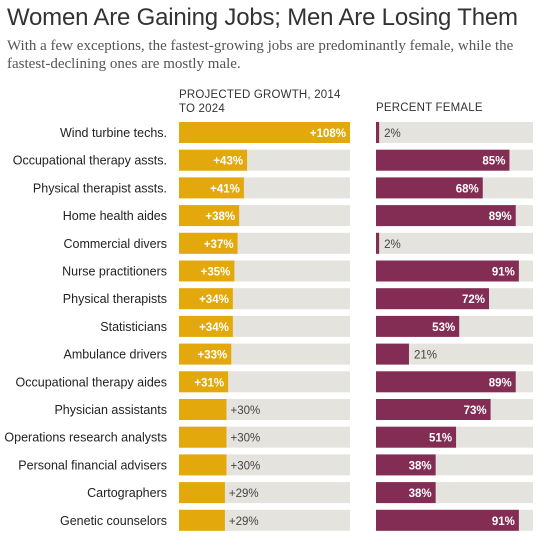 This screenshot has height=547, width=547. I want to click on growth-value-label: +38%, so click(220, 217).